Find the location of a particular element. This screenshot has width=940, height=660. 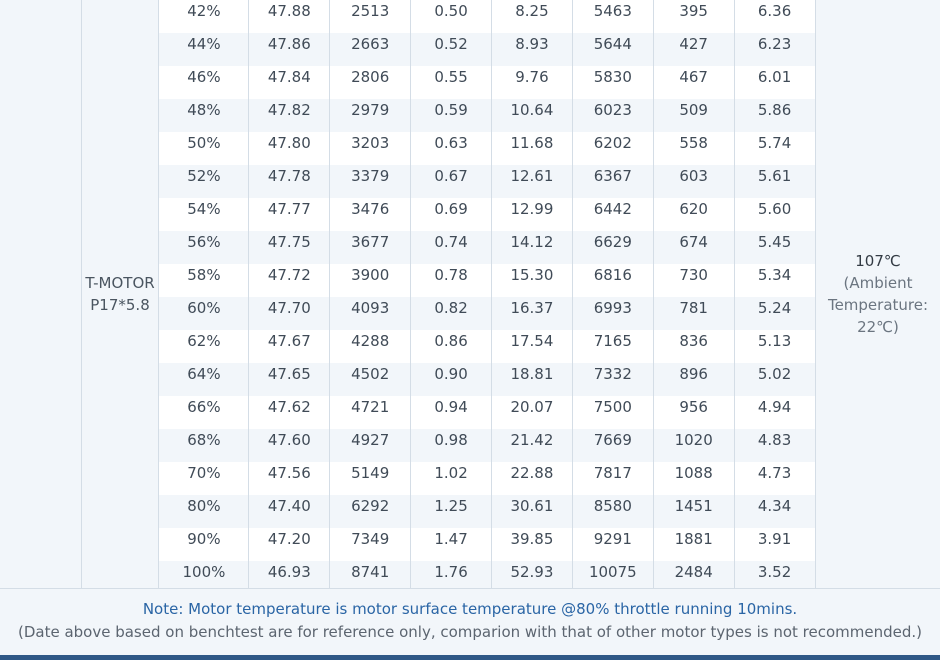

temp-cell: 5.34 is located at coordinates (774, 275).